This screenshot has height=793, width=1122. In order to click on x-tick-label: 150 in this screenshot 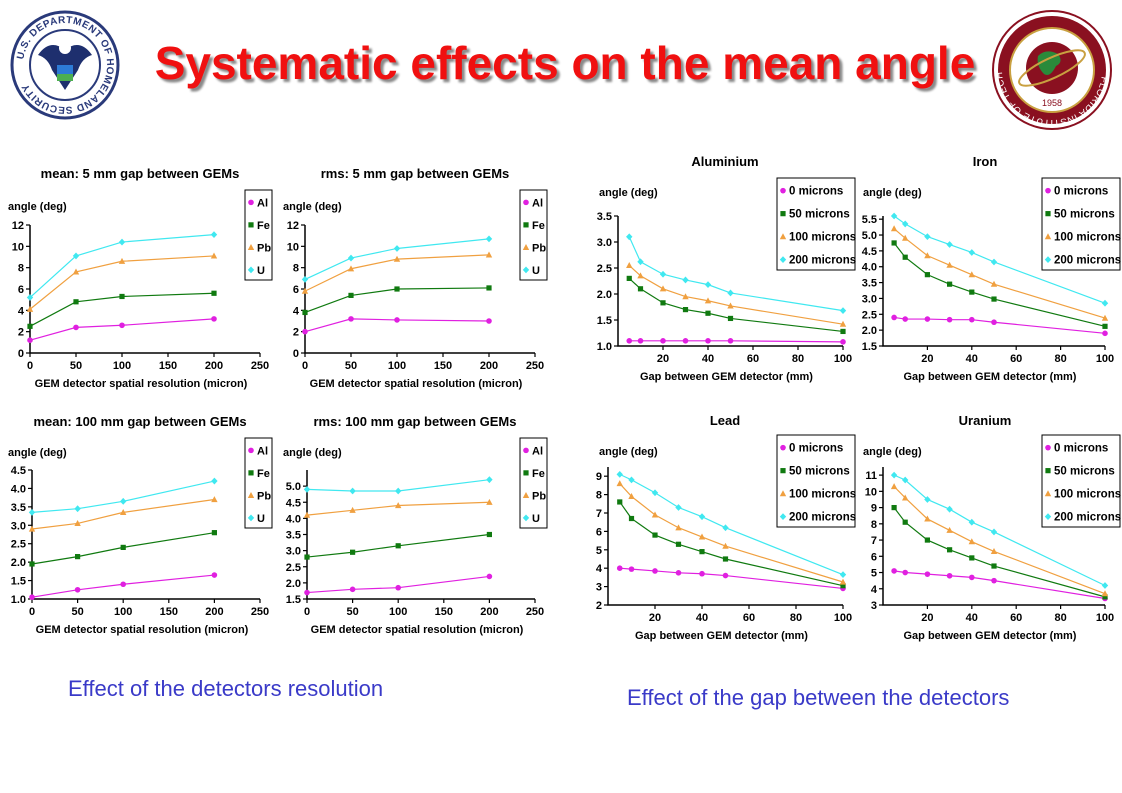, I will do `click(168, 366)`.